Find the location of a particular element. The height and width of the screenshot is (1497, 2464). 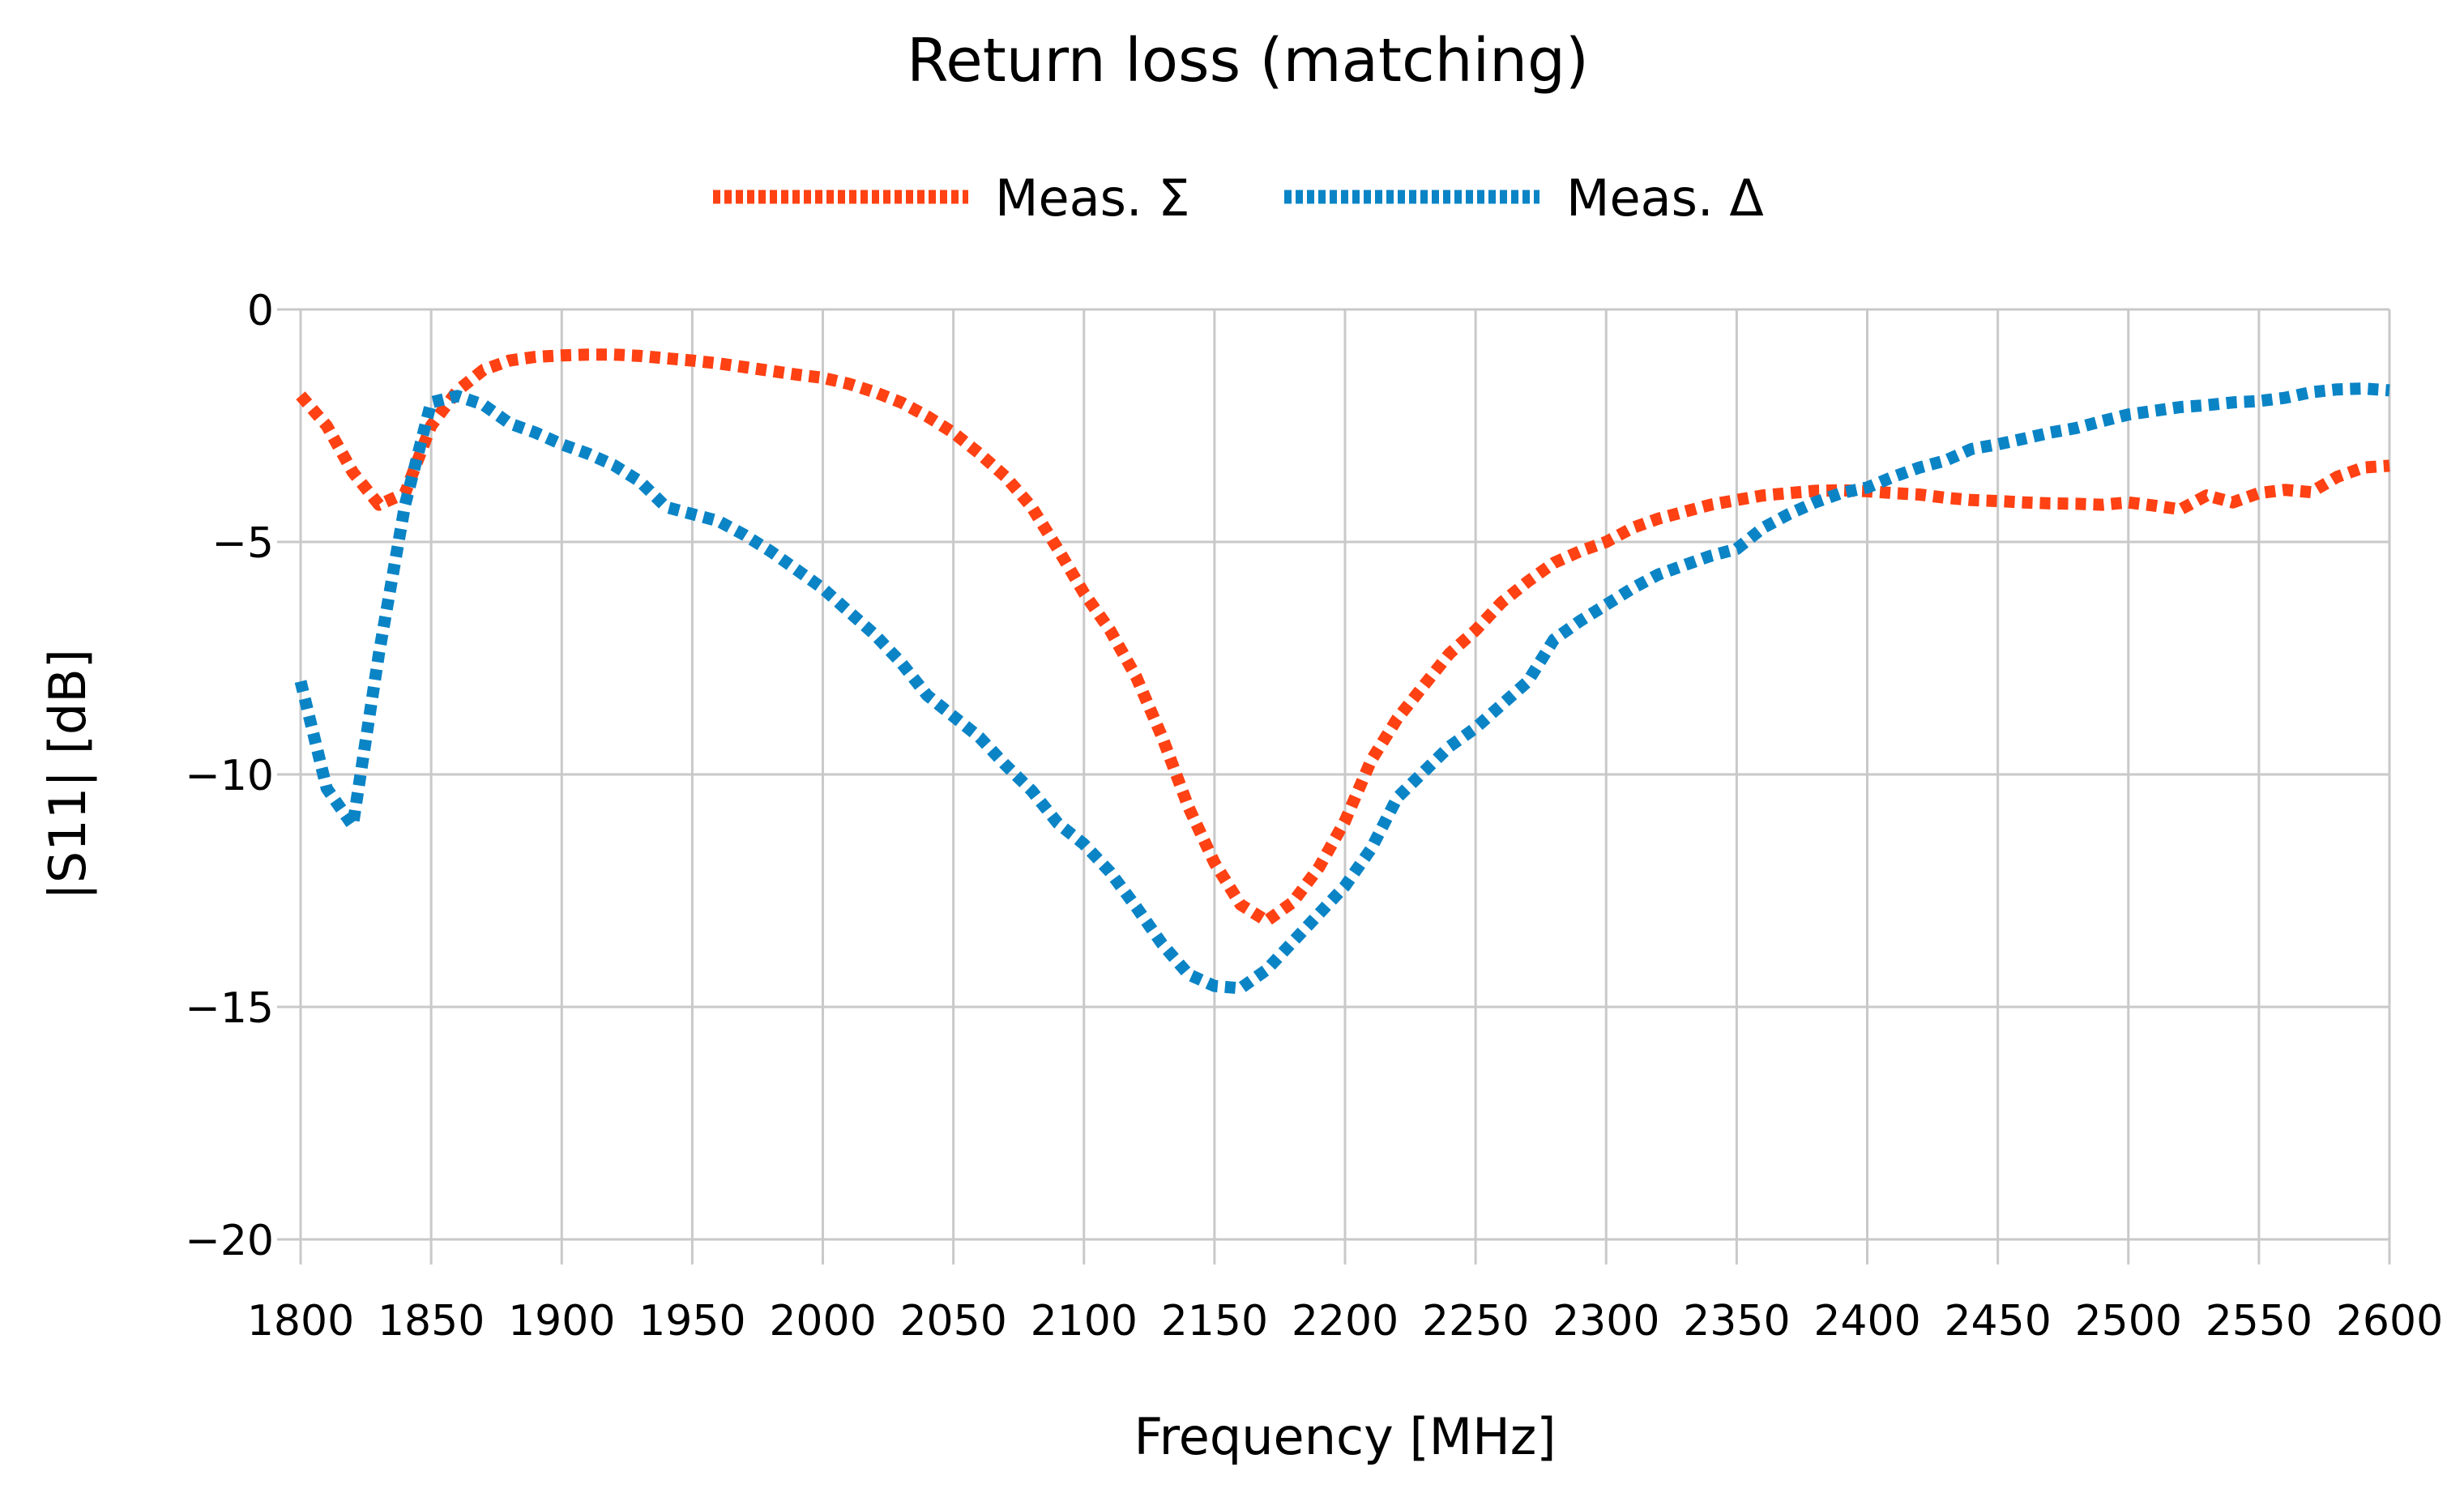

x-tick-label: 2100 is located at coordinates (1084, 1321).